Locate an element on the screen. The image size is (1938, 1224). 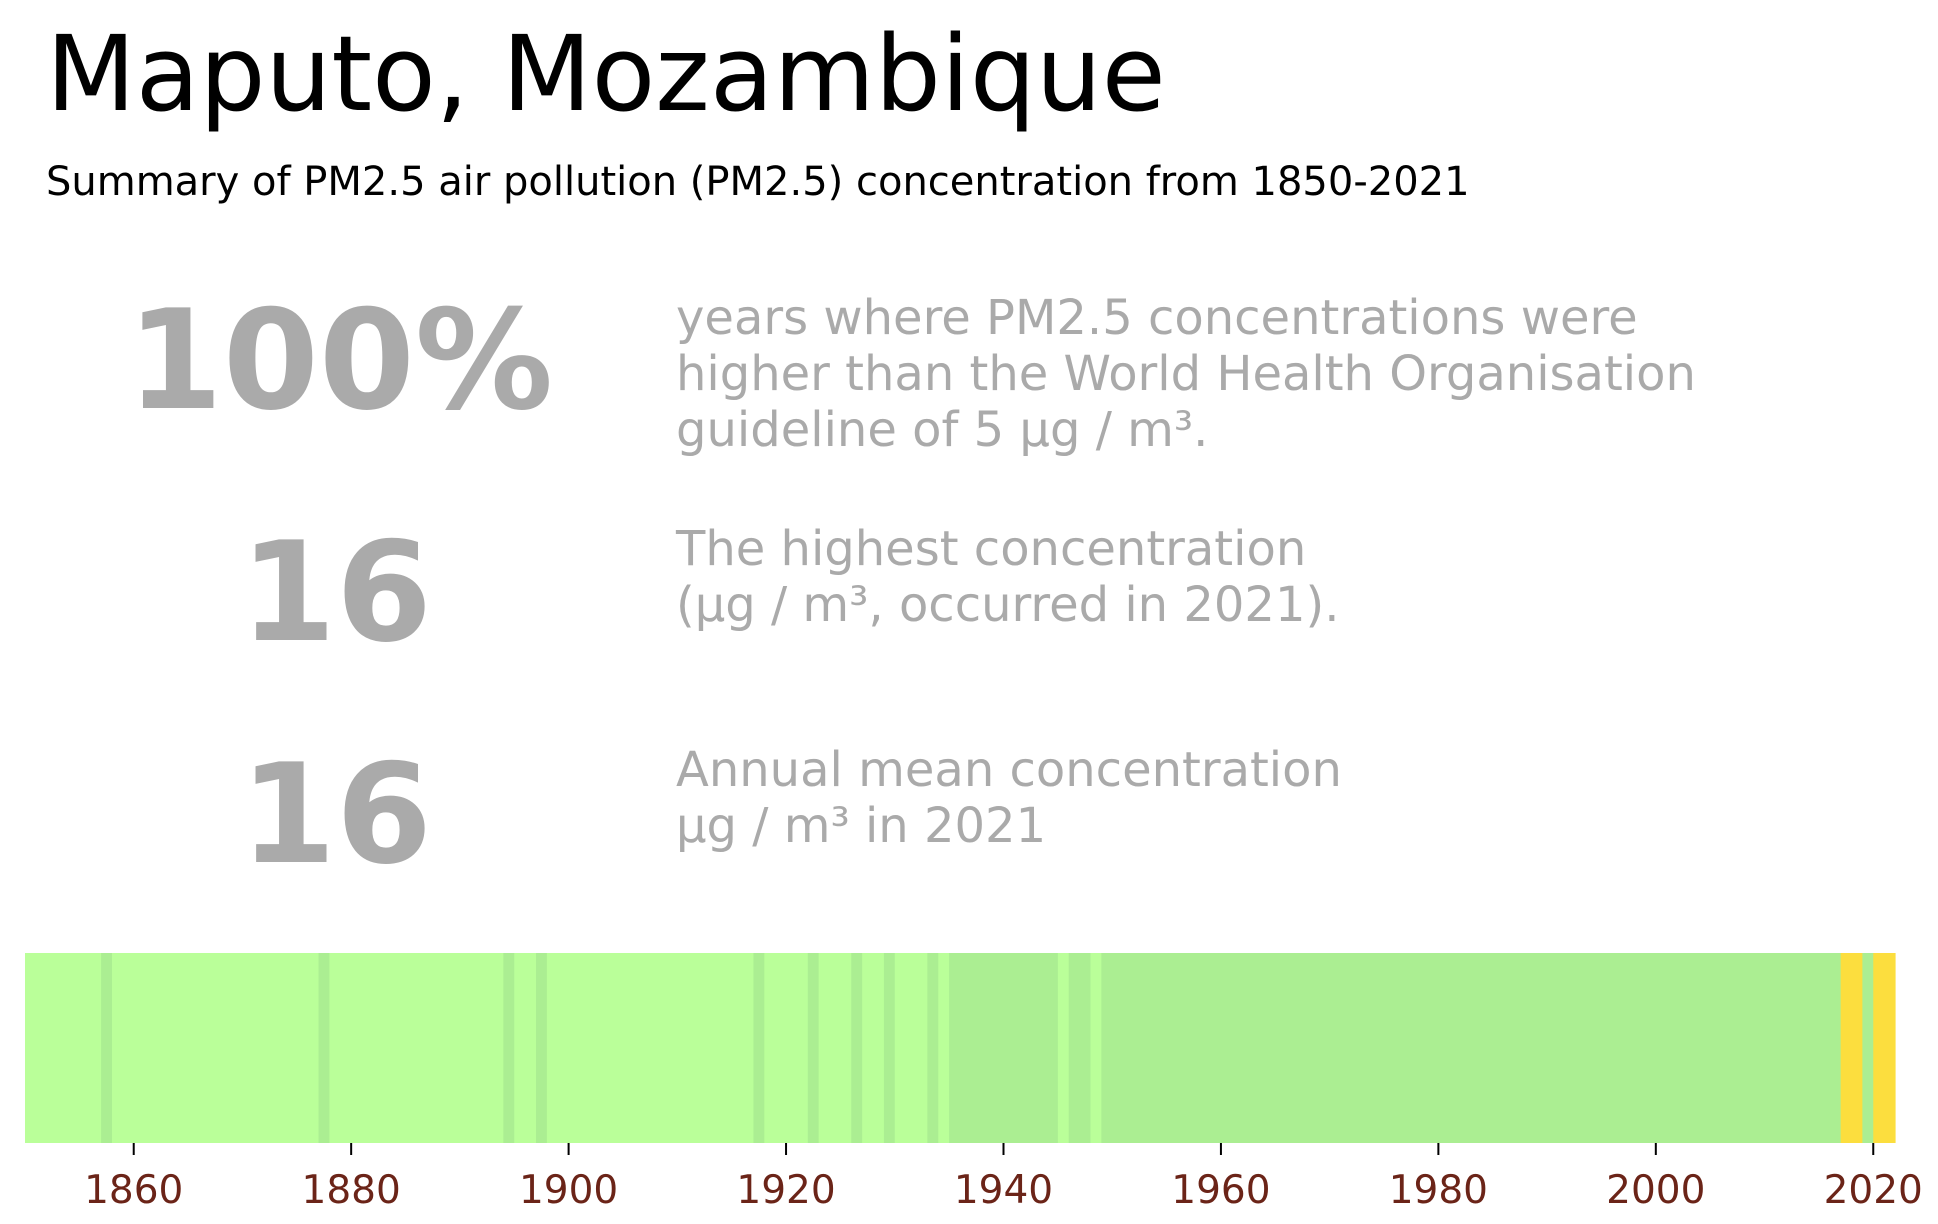
stripe-layer is located at coordinates (960, 1048).